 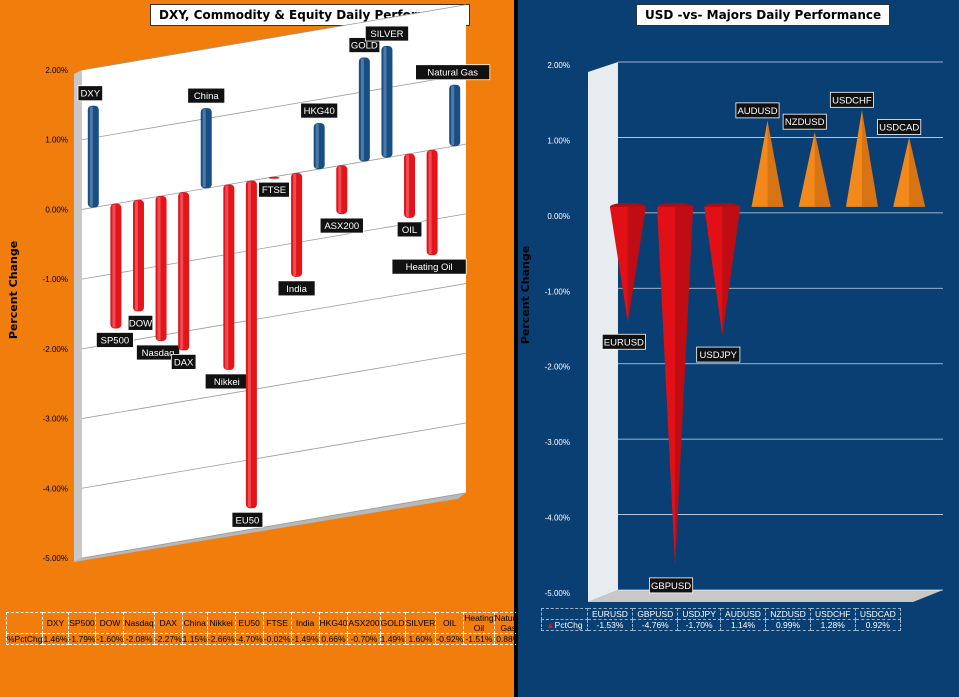 What do you see at coordinates (409, 230) in the screenshot?
I see `left-bar-label: OIL` at bounding box center [409, 230].